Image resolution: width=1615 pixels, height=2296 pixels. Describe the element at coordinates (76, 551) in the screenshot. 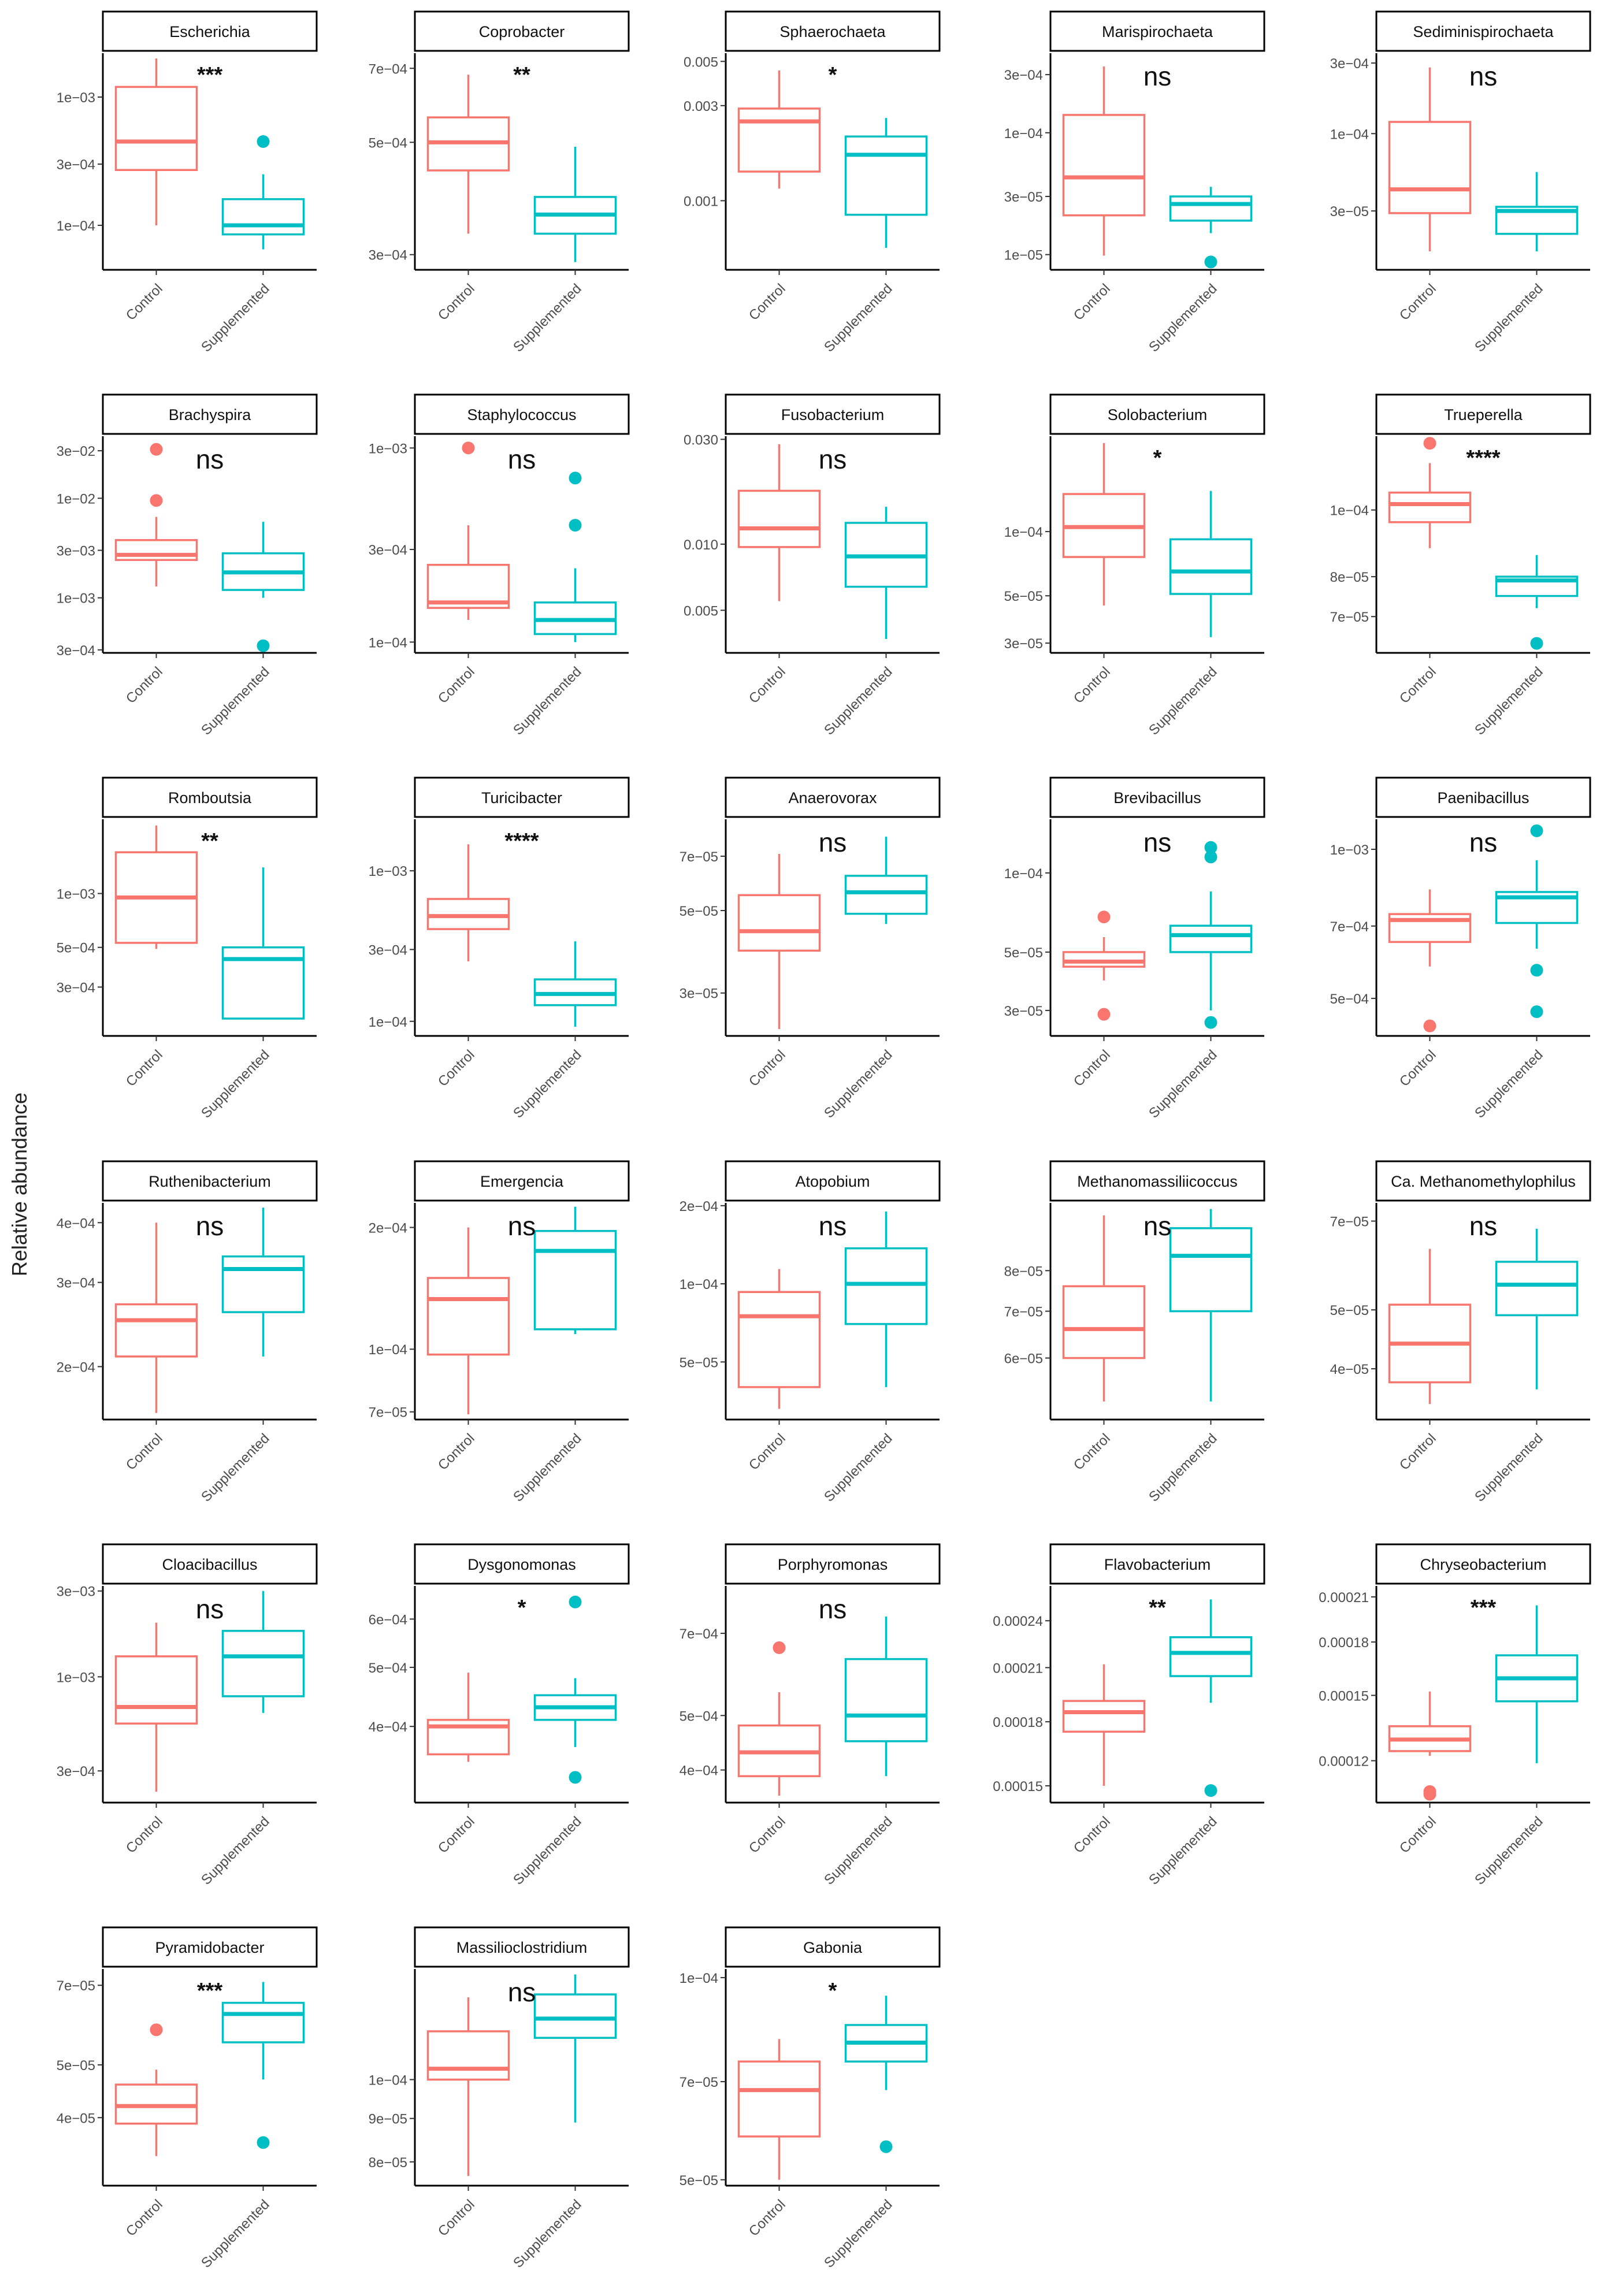

I see `y-tick-label: 3e−03` at that location.